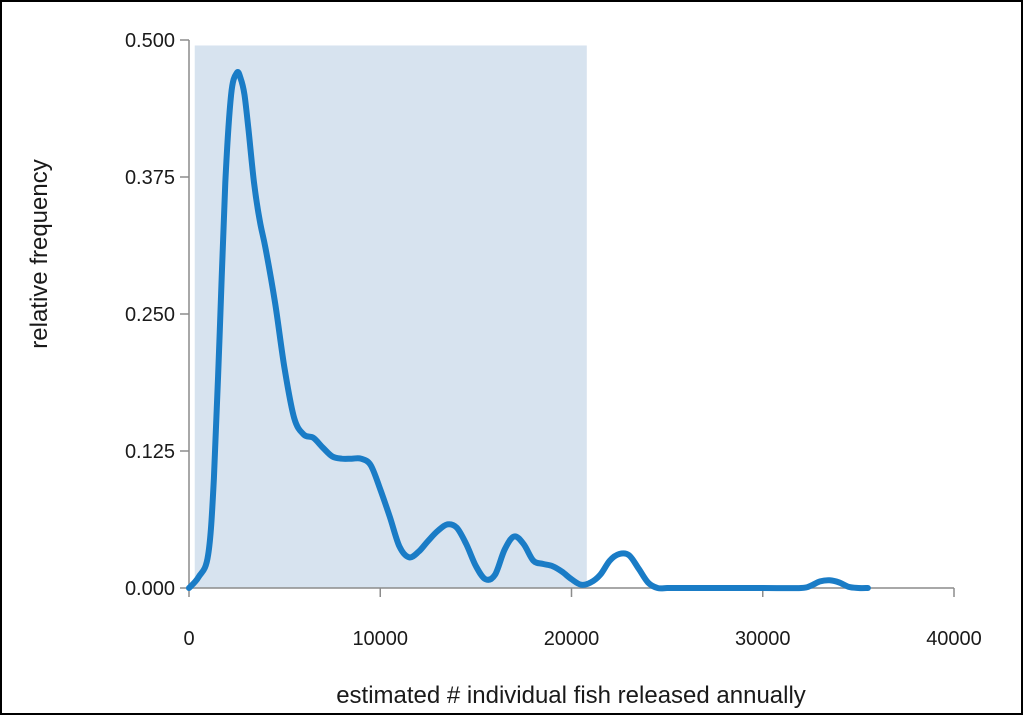  What do you see at coordinates (380, 639) in the screenshot?
I see `x-tick-label: 10000` at bounding box center [380, 639].